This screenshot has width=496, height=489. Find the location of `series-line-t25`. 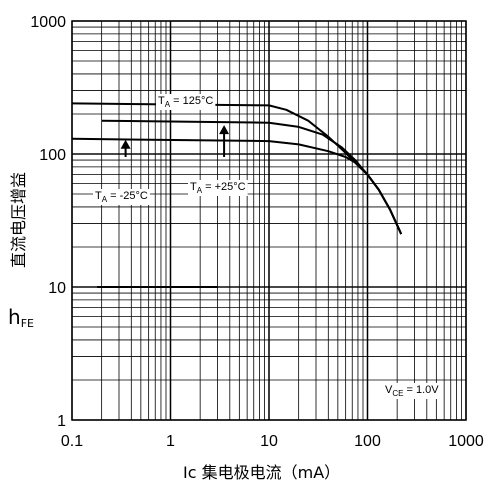

series-line-t25 is located at coordinates (252, 177).